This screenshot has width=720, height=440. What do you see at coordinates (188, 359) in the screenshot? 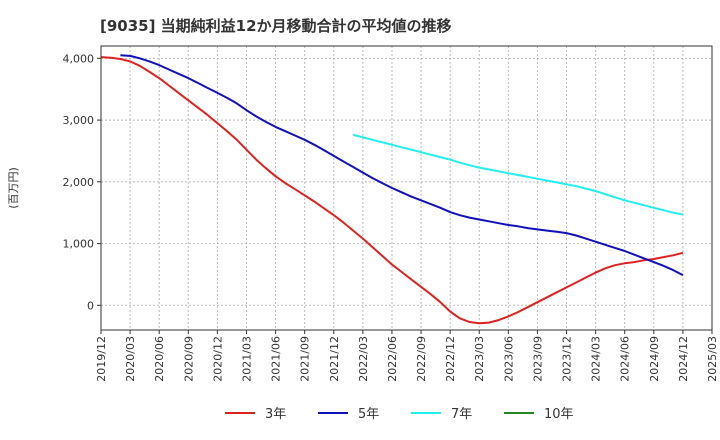
I see `x-tick-label: 2020/09` at bounding box center [188, 359].